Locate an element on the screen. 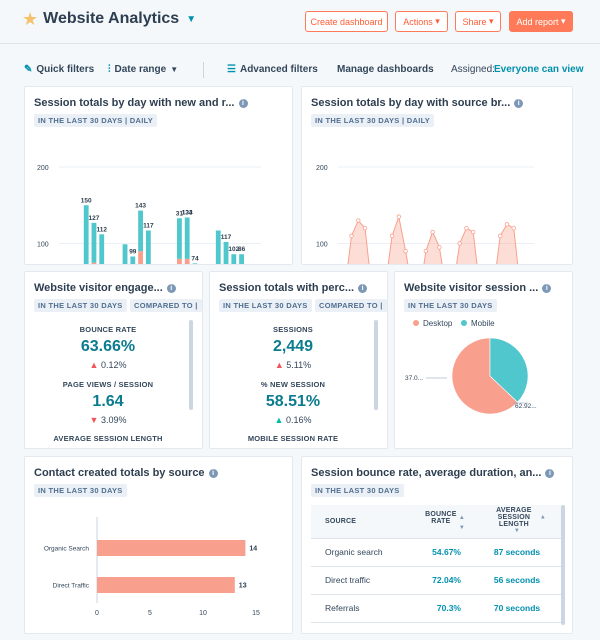  data-label: 31 is located at coordinates (180, 213).